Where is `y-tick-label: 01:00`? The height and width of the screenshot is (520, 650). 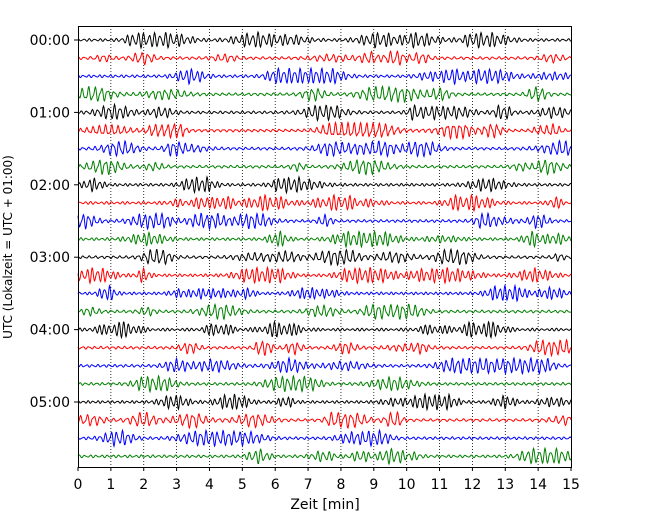
y-tick-label: 01:00 is located at coordinates (50, 113).